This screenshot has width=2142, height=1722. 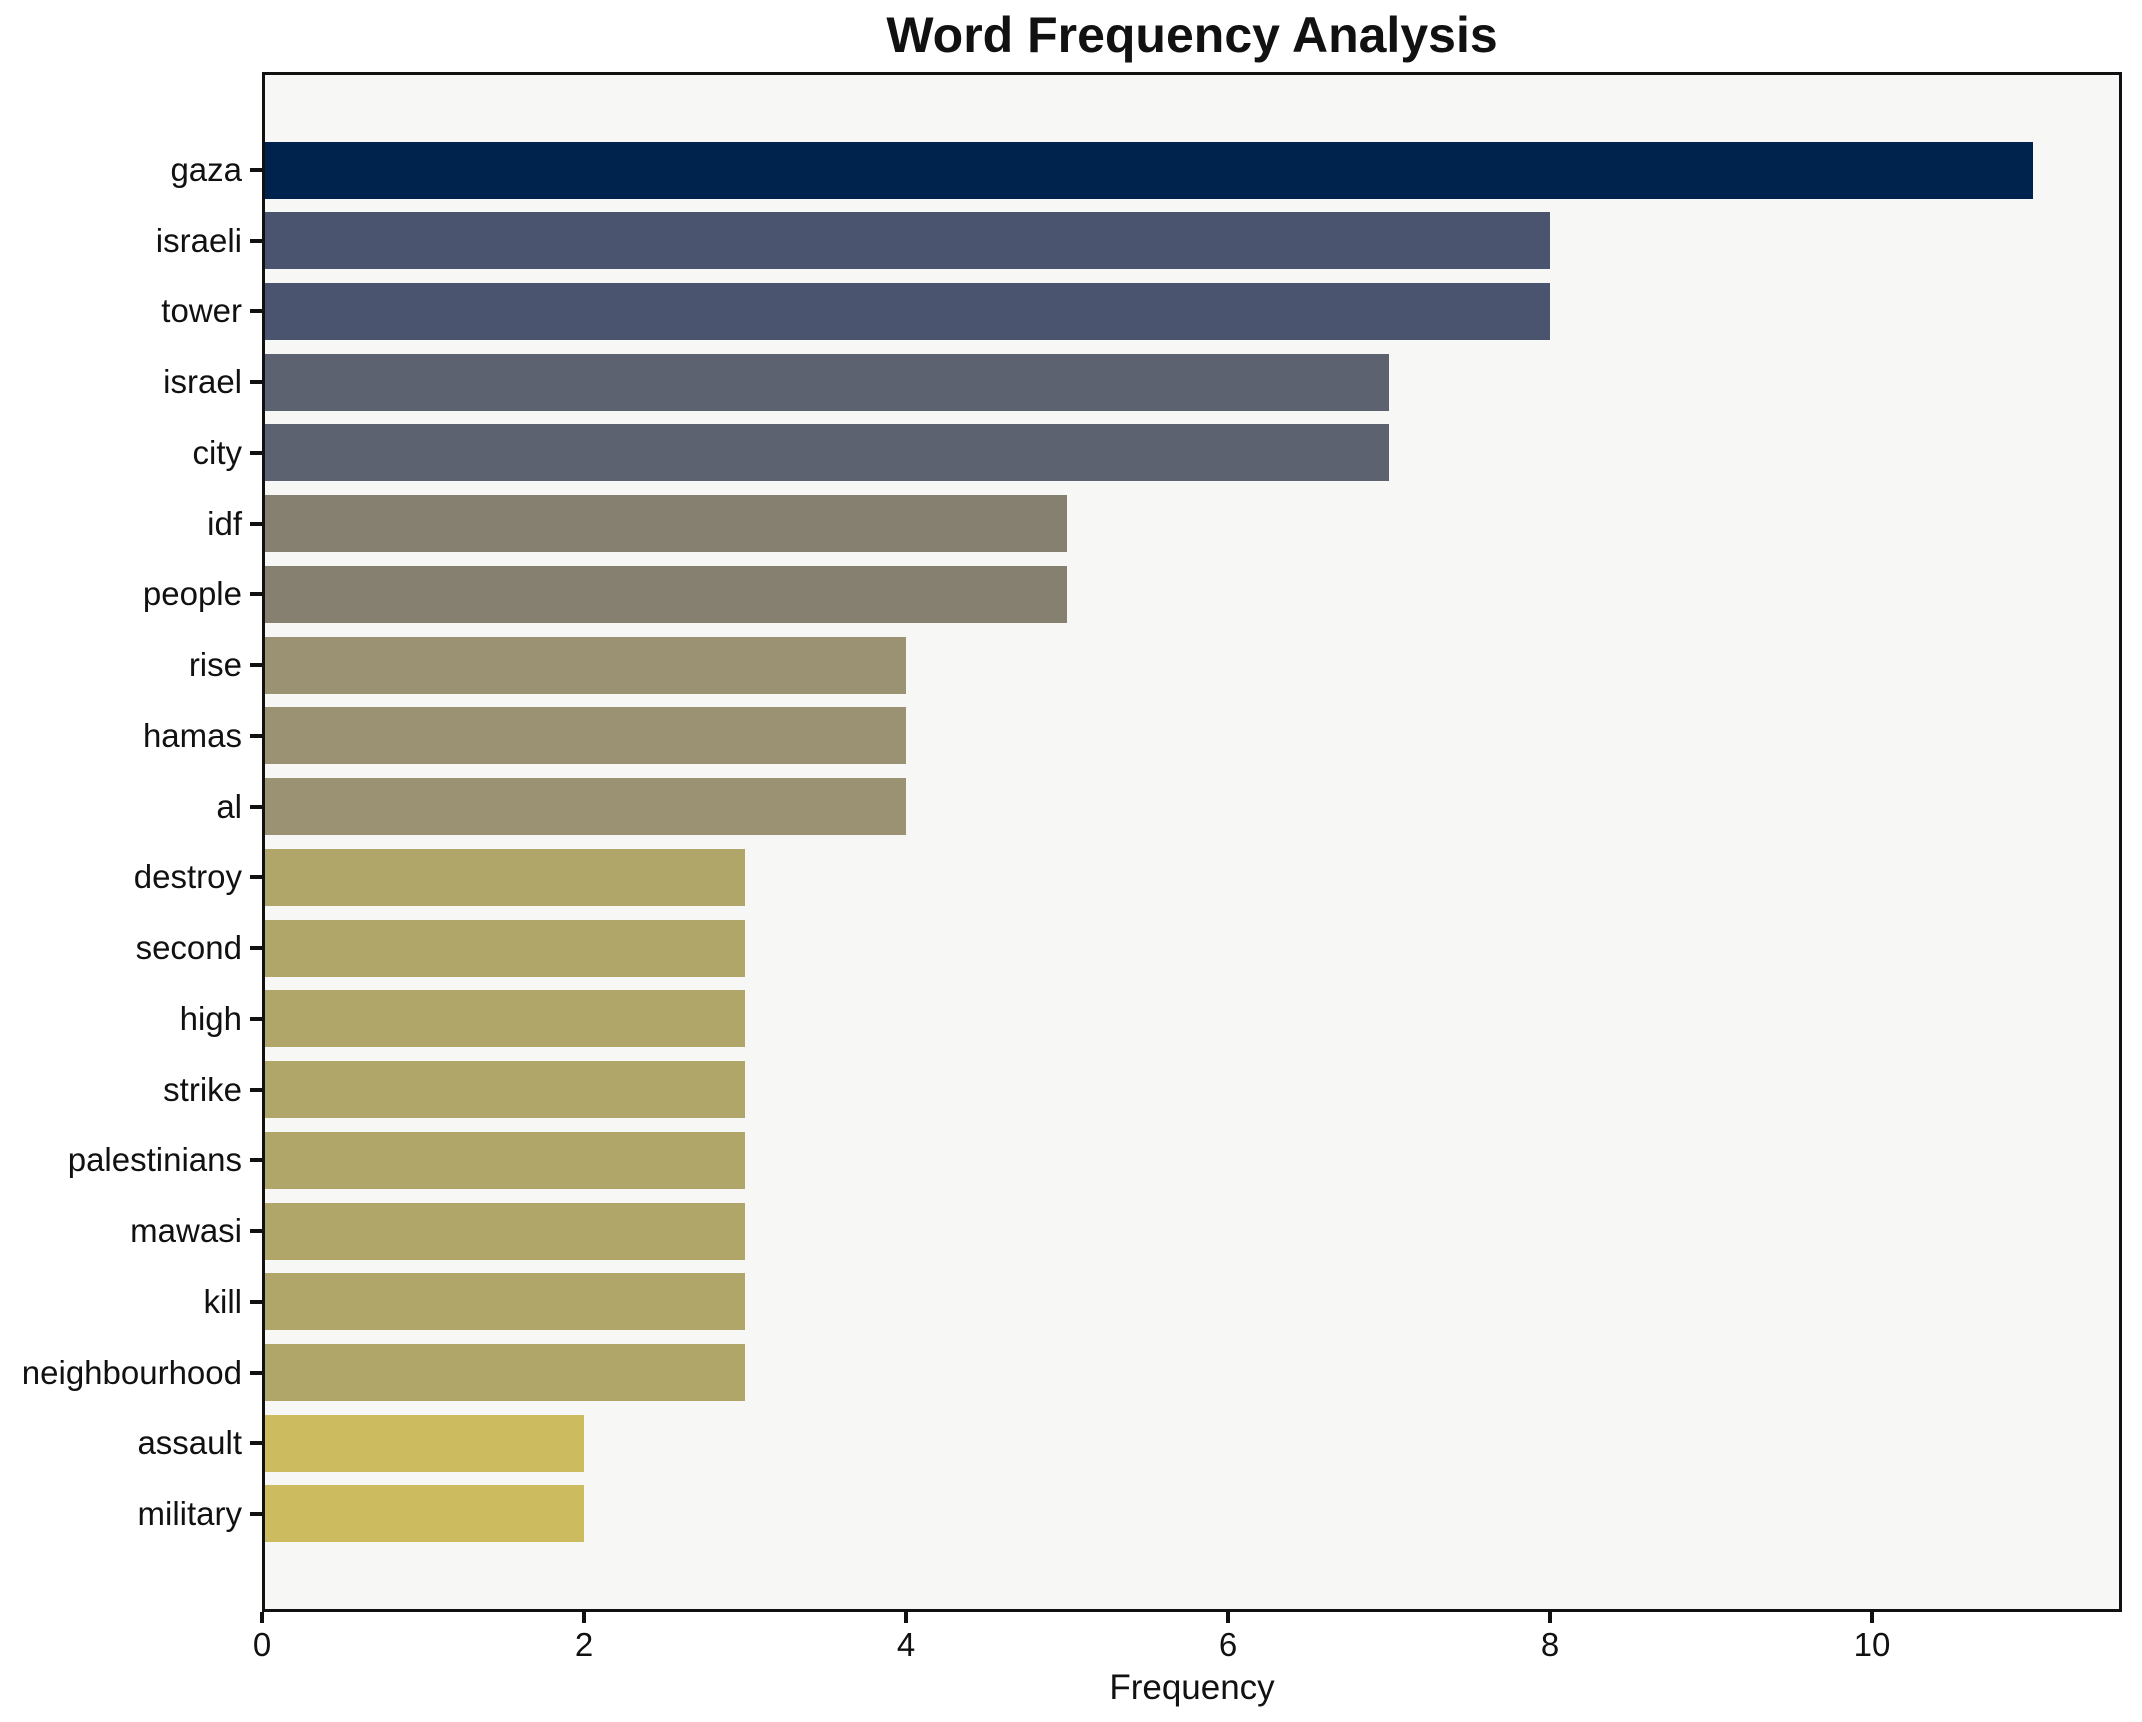 What do you see at coordinates (584, 736) in the screenshot?
I see `bar-hamas` at bounding box center [584, 736].